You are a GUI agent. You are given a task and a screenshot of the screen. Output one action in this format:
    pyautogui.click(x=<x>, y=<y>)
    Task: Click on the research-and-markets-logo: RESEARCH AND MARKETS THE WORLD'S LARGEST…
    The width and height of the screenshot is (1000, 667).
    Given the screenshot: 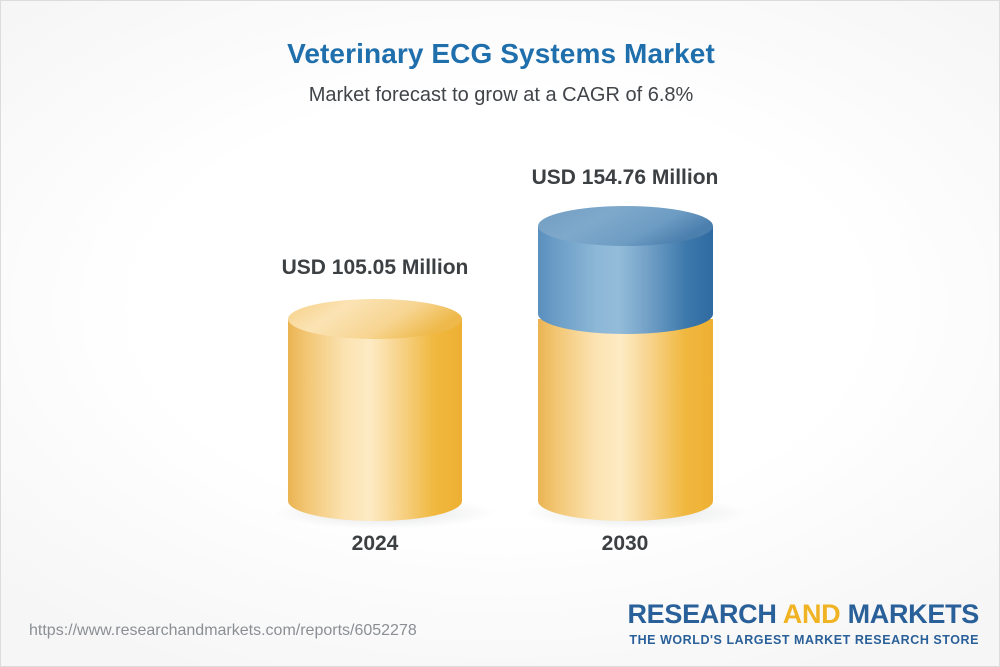 What is the action you would take?
    pyautogui.click(x=803, y=624)
    